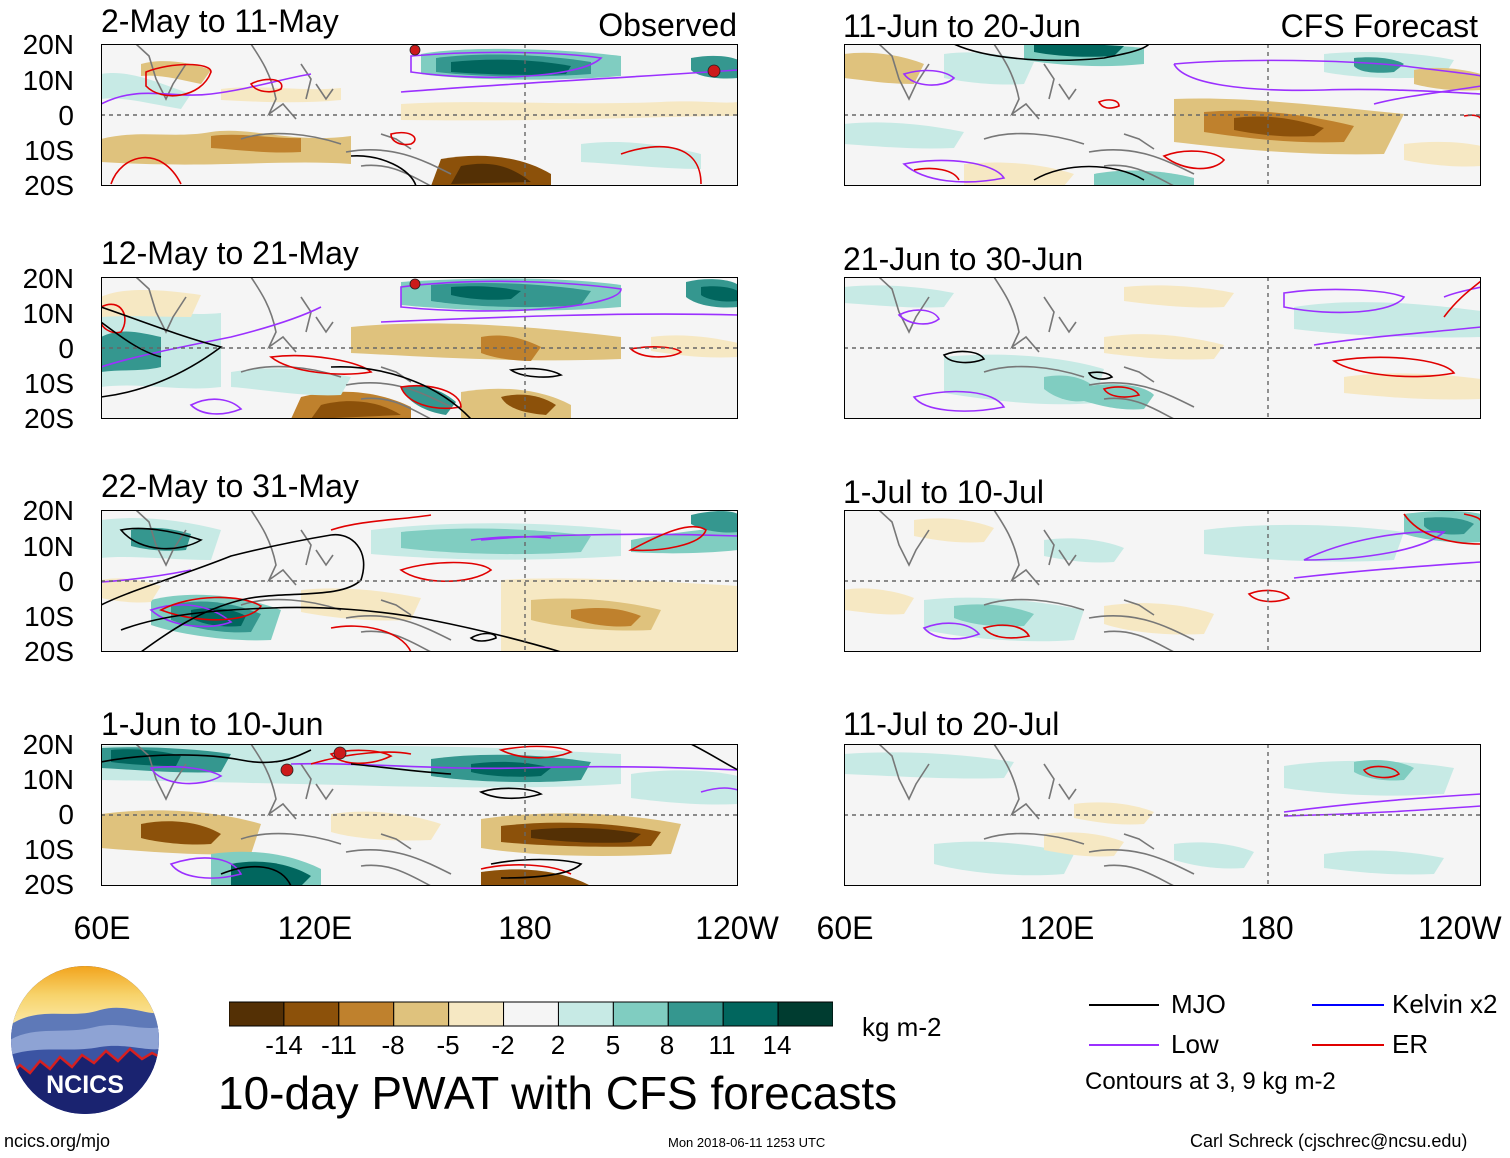 The height and width of the screenshot is (1158, 1510). What do you see at coordinates (230, 486) in the screenshot?
I see `panel-title-obs-3: 22-May to 31-May` at bounding box center [230, 486].